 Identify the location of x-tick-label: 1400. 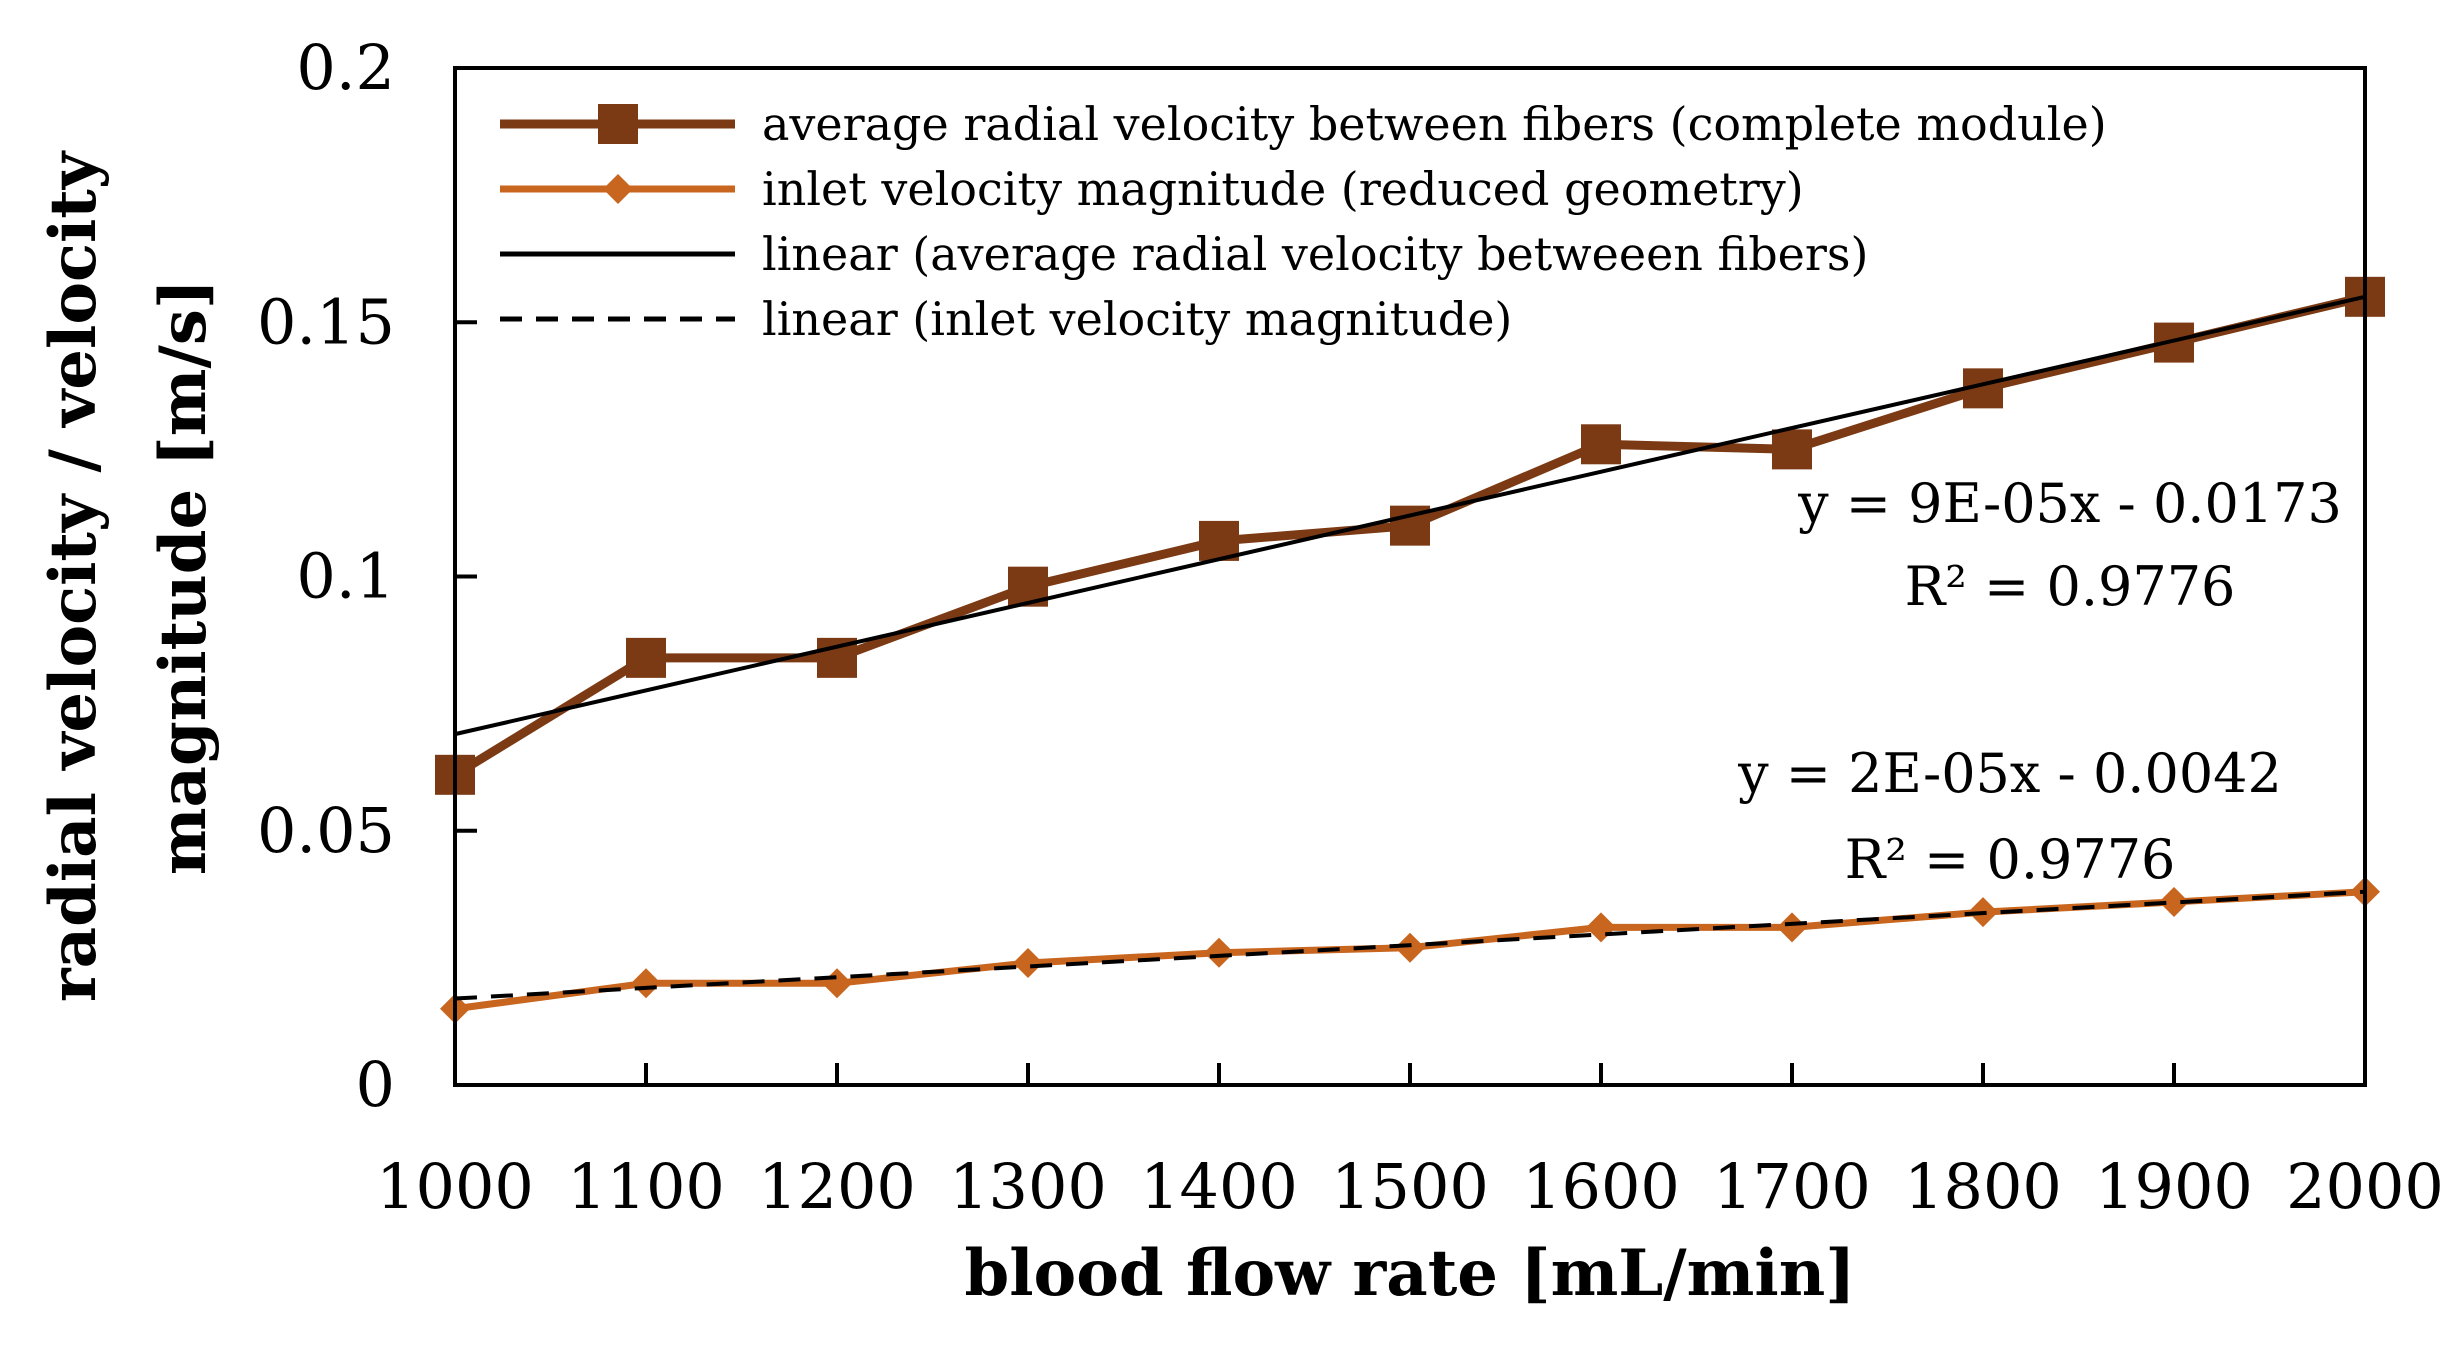
(1219, 1186).